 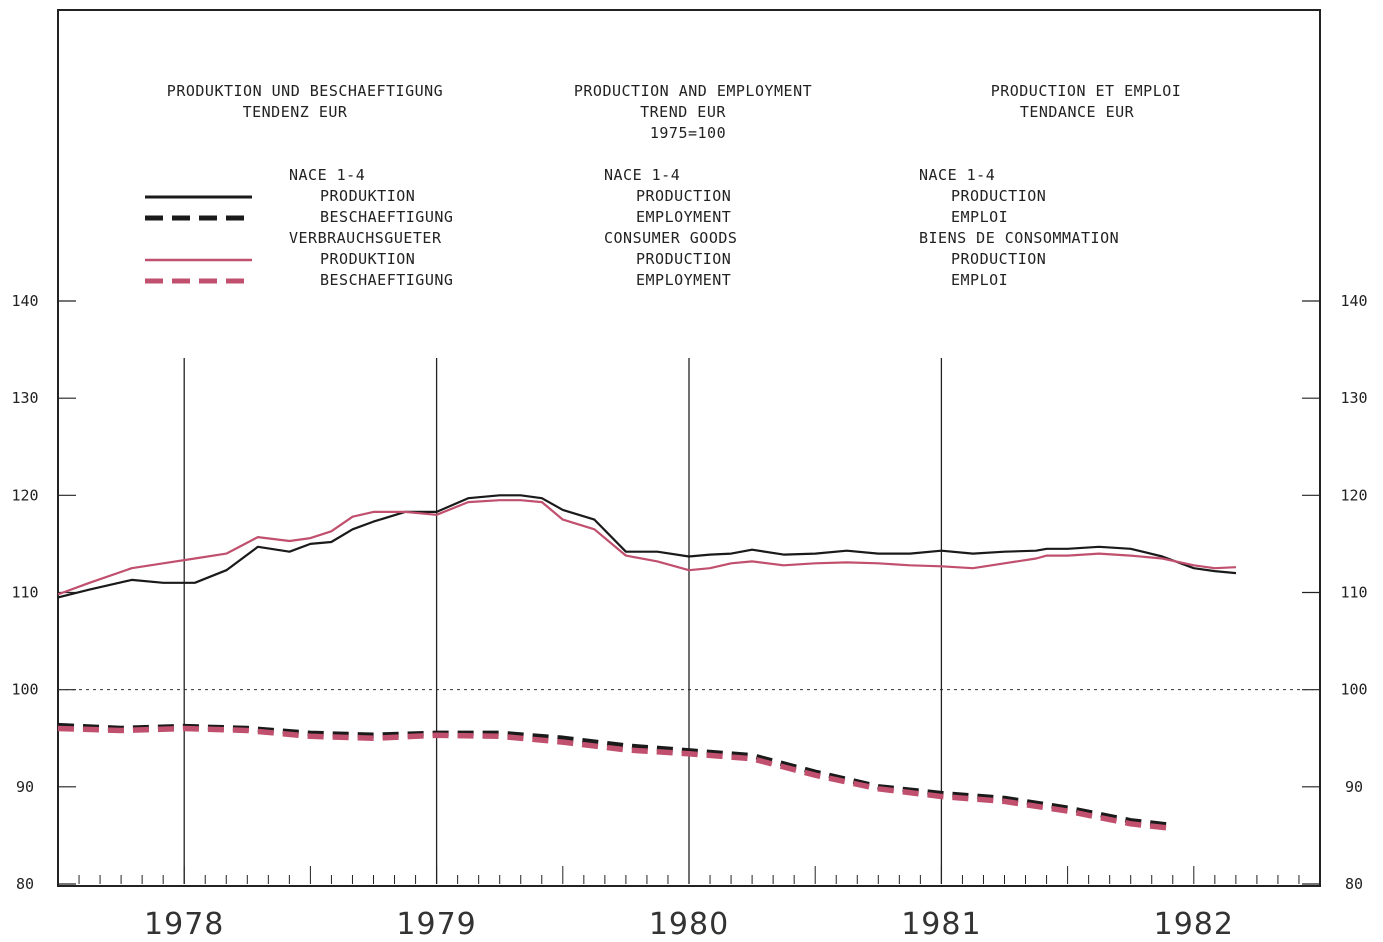 What do you see at coordinates (1354, 884) in the screenshot?
I see `y-tick-label-right: 80` at bounding box center [1354, 884].